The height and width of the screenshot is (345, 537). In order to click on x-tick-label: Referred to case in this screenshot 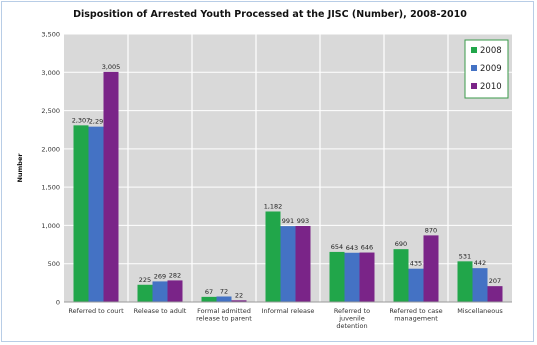, I will do `click(415, 311)`.